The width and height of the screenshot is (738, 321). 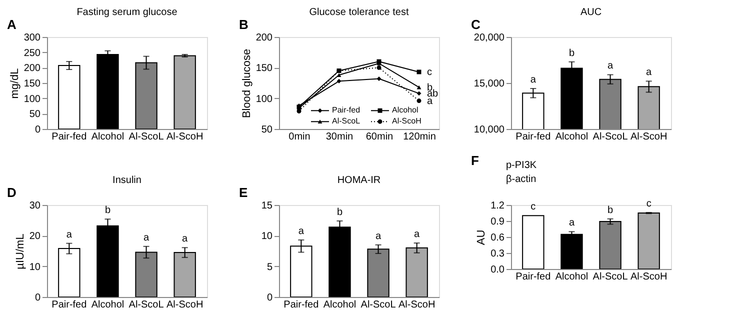 What do you see at coordinates (380, 137) in the screenshot?
I see `x-tick-label: 60min` at bounding box center [380, 137].